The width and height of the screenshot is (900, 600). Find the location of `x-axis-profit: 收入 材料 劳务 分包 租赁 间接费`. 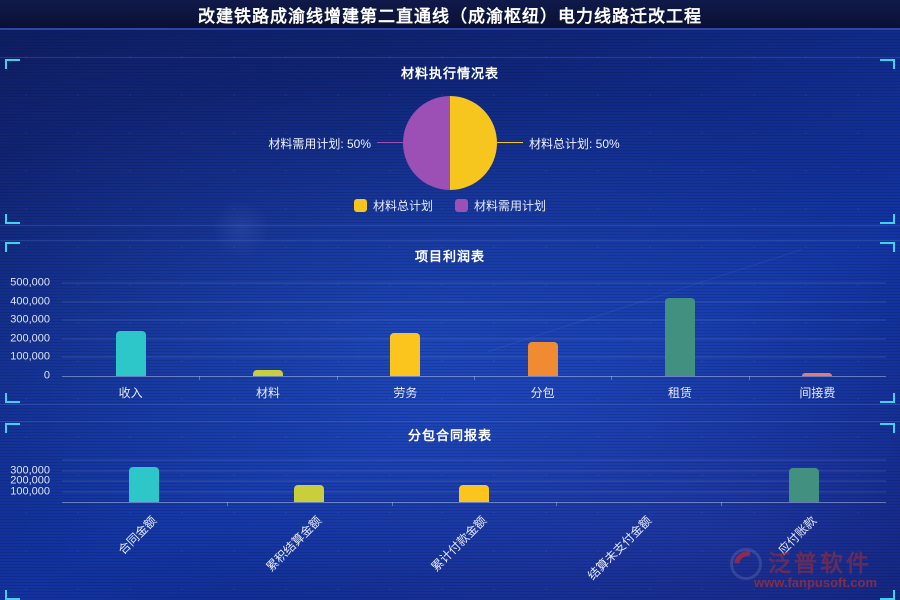

x-axis-profit: 收入 材料 劳务 分包 租赁 间接费 is located at coordinates (474, 390).